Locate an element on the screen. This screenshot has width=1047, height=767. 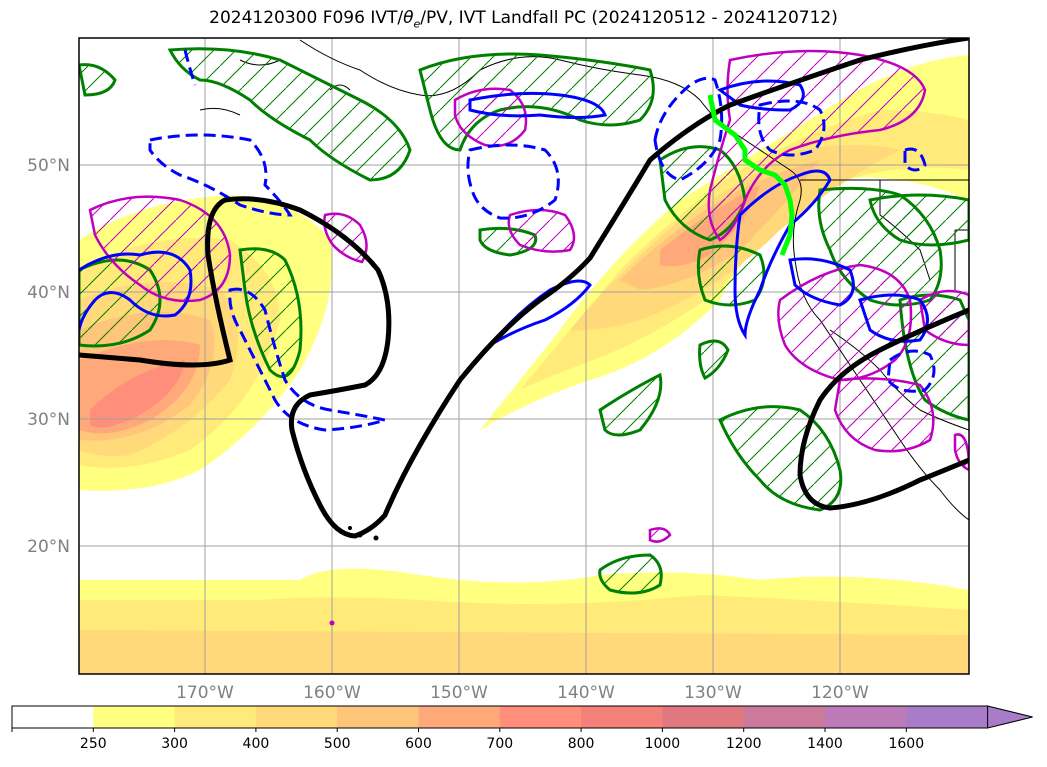
colorbar: 250 300 400 500 600 700 800 1000 1200 1400 1600 is located at coordinates (522, 728).